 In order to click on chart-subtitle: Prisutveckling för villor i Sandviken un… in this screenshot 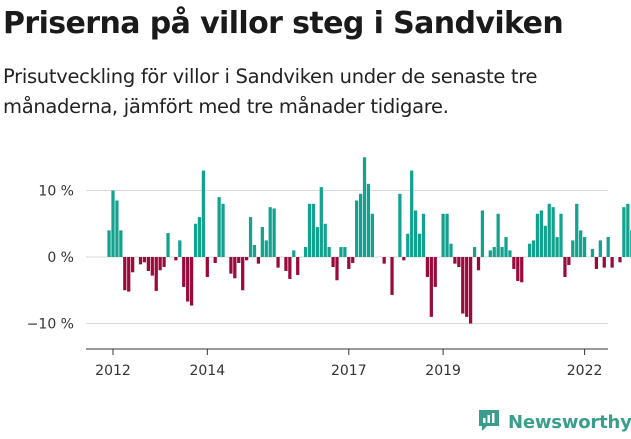, I will do `click(270, 91)`.